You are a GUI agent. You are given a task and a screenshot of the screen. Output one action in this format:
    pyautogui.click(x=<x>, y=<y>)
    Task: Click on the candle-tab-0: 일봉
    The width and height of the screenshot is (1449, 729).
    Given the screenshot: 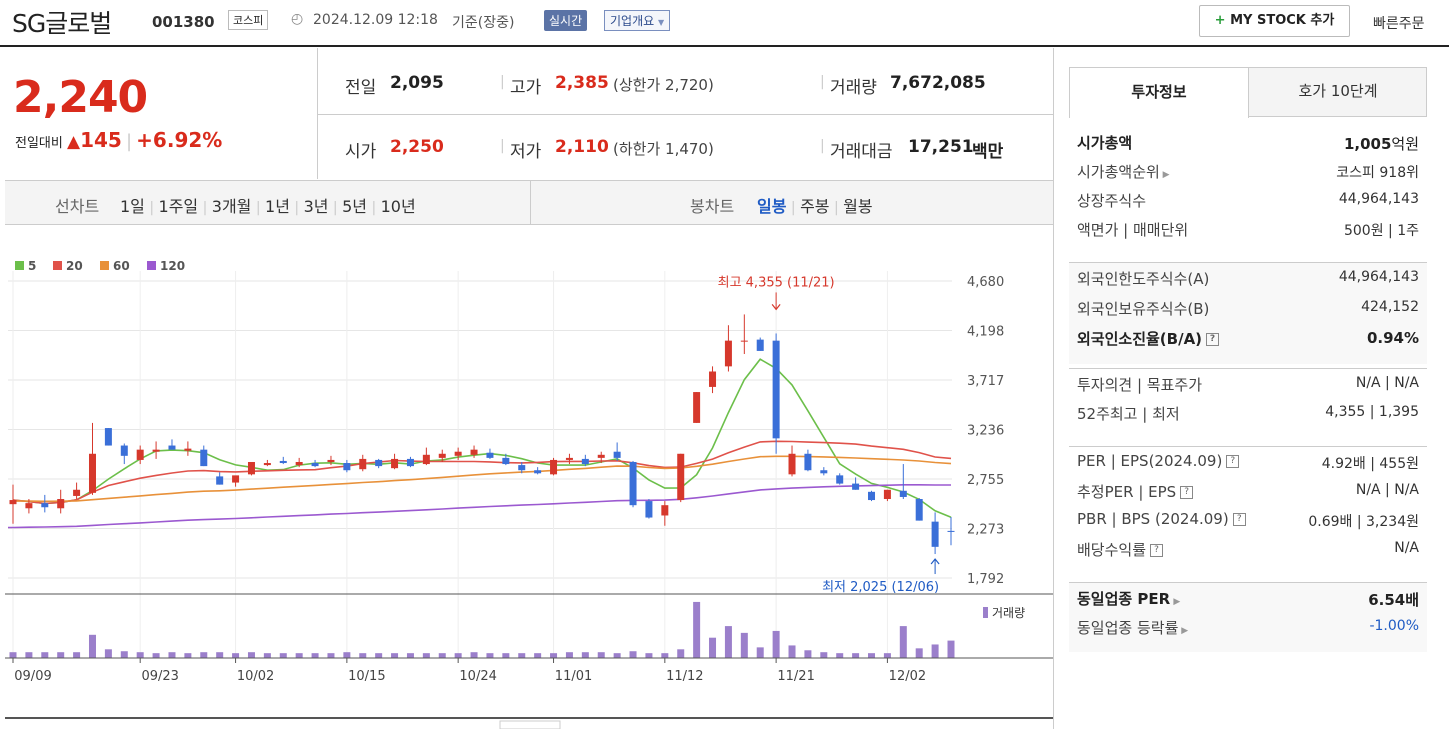 What is the action you would take?
    pyautogui.click(x=772, y=206)
    